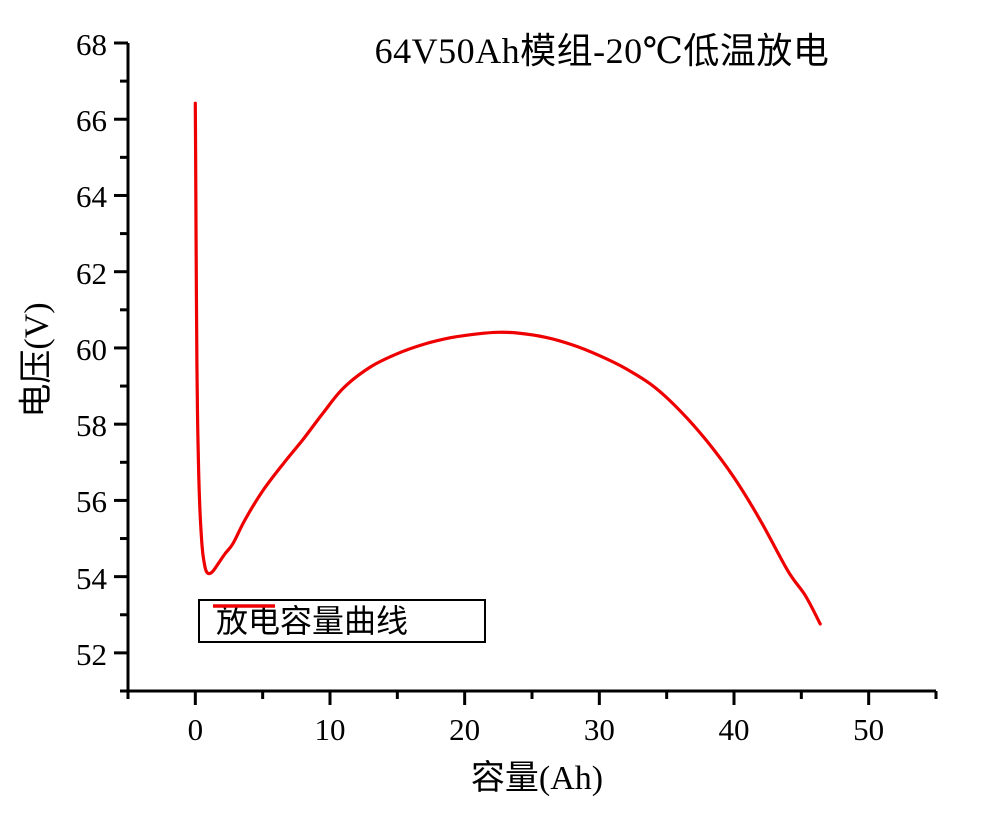 The width and height of the screenshot is (989, 814). I want to click on legend: 放电容量曲线, so click(342, 621).